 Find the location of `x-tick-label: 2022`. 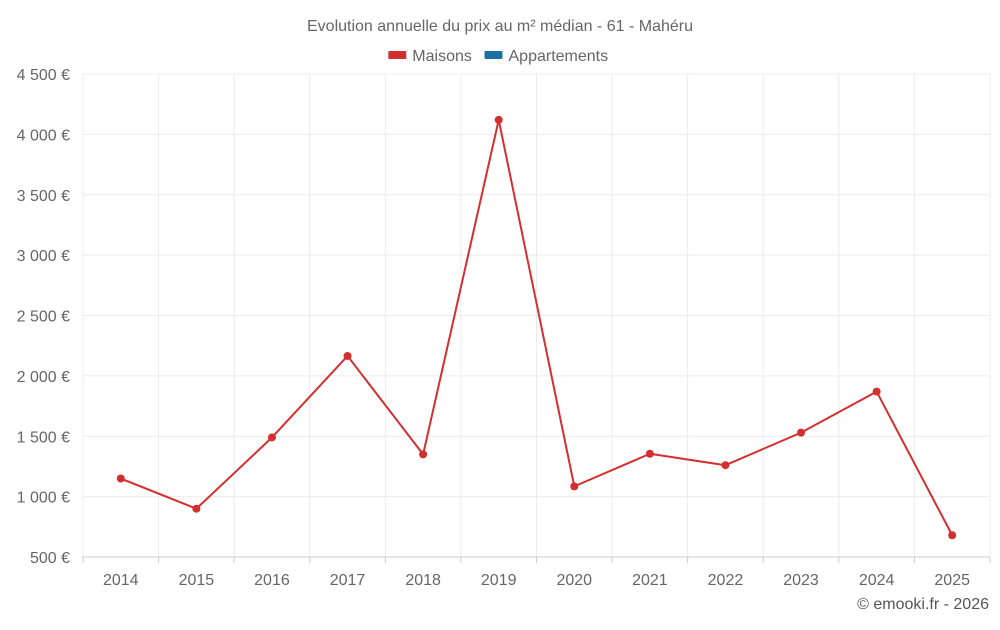

x-tick-label: 2022 is located at coordinates (726, 580).